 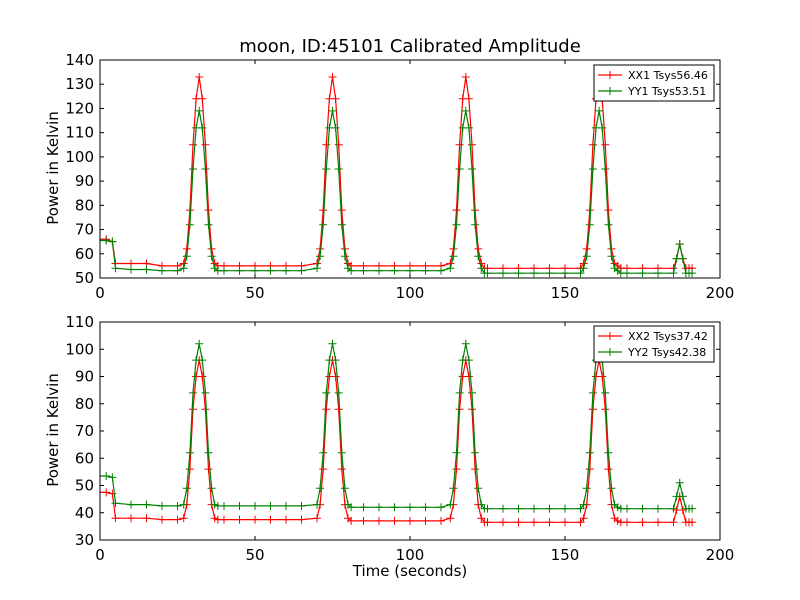 I want to click on legend-label: YY1 Tsys53.51, so click(x=666, y=91).